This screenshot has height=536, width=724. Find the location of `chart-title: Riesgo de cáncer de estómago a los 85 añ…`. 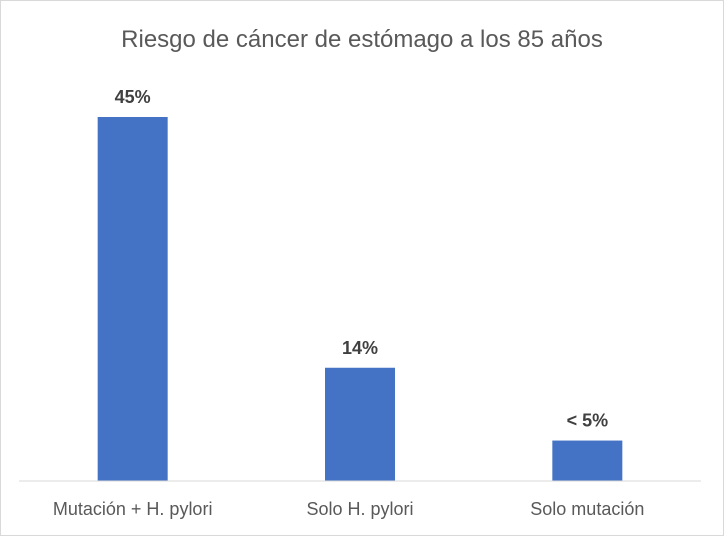

chart-title: Riesgo de cáncer de estómago a los 85 añ… is located at coordinates (362, 39).